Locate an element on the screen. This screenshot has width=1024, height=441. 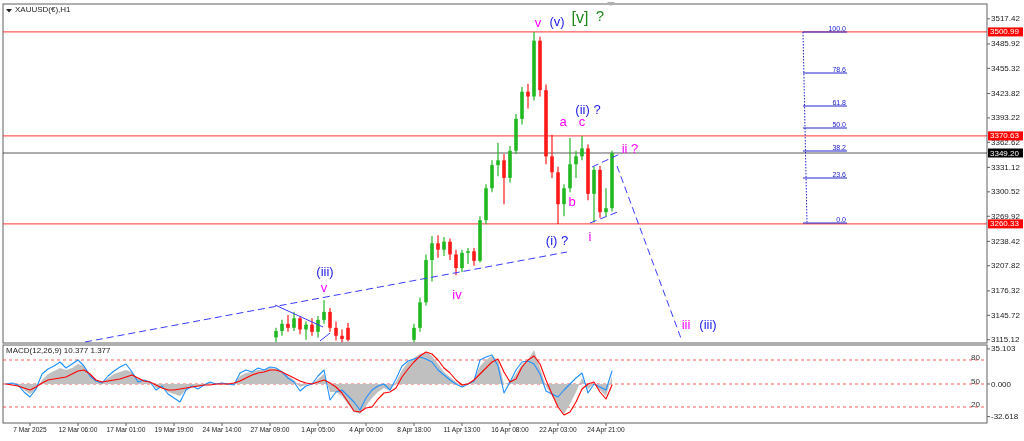
ref-line-label: 3349.20 is located at coordinates (1005, 153).